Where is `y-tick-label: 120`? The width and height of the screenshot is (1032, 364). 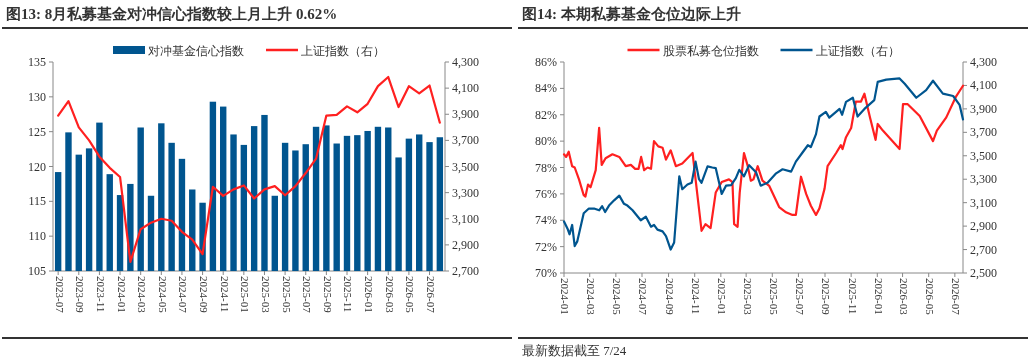
y-tick-label: 120 is located at coordinates (37, 166).